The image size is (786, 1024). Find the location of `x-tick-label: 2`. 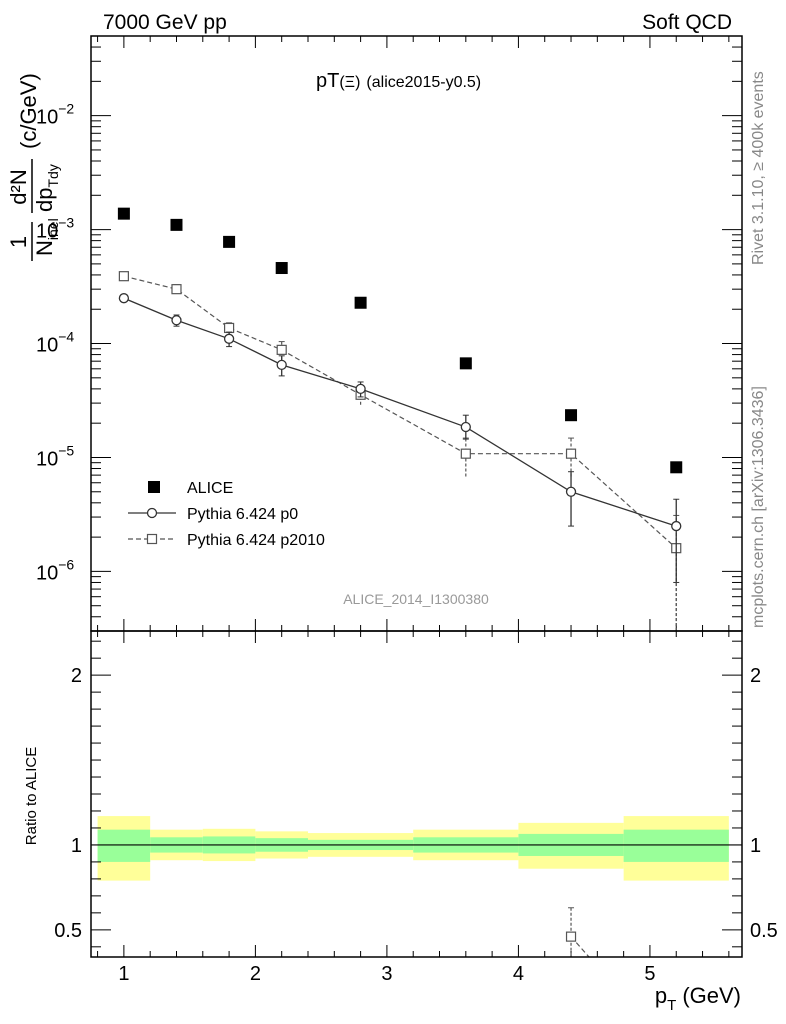

x-tick-label: 2 is located at coordinates (255, 974).